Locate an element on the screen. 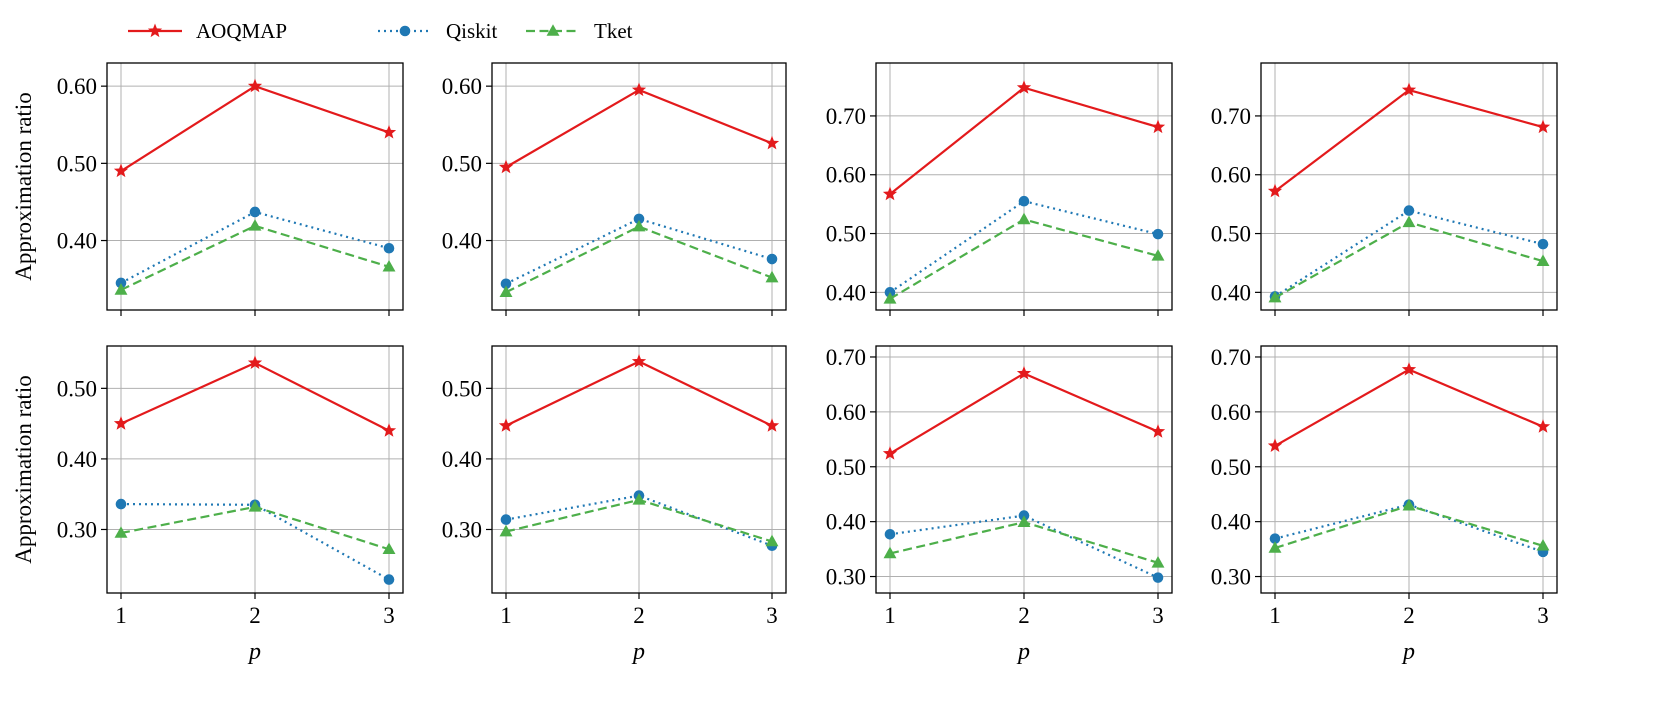 The height and width of the screenshot is (714, 1660). series-line is located at coordinates (639, 251).